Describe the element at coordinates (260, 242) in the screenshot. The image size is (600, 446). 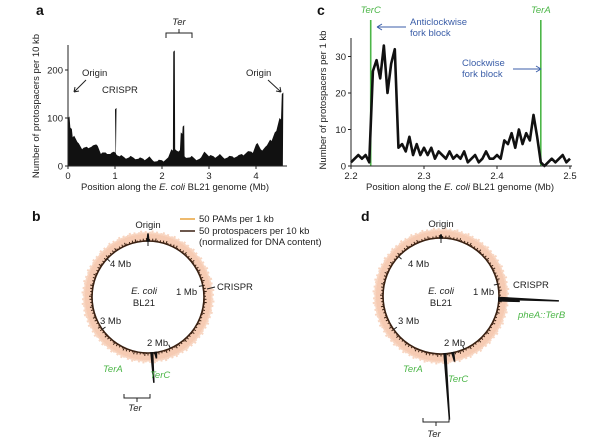
I see `legend-note: (normalized for DNA content)` at that location.